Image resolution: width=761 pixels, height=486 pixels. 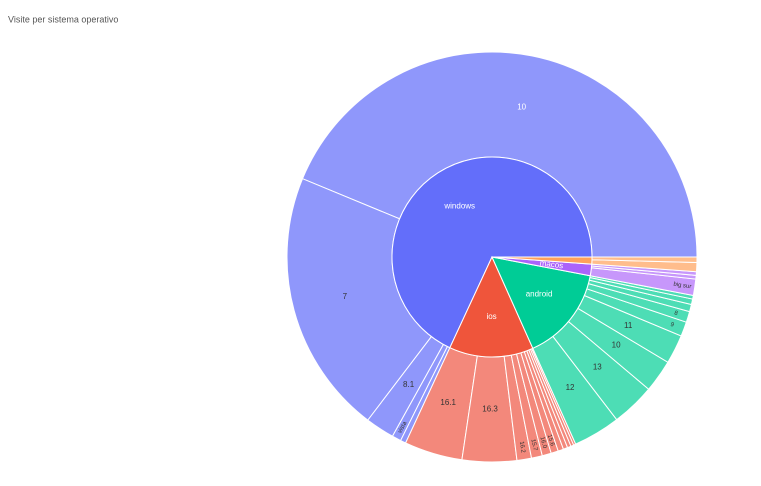 I want to click on sector-label: 8, so click(x=676, y=313).